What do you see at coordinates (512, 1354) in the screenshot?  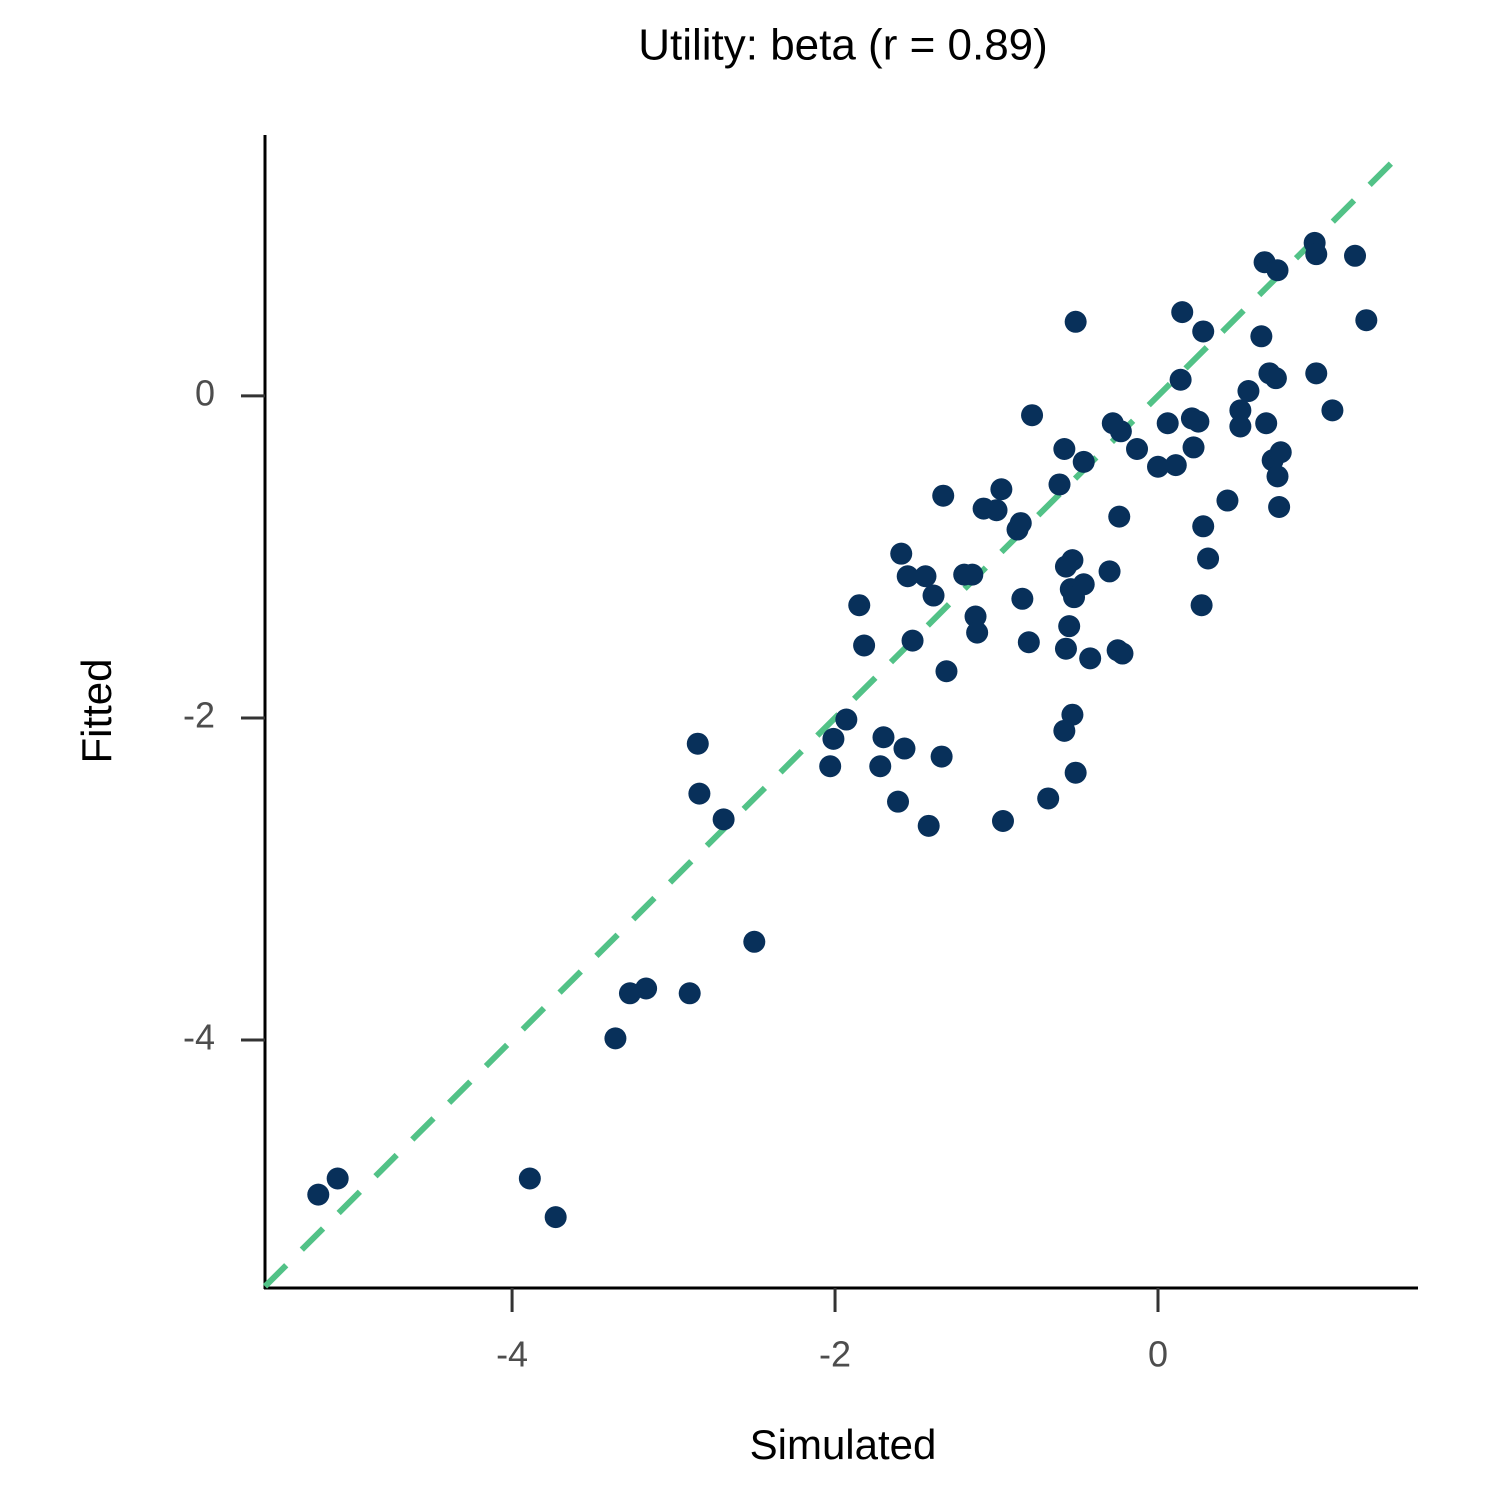 I see `x-tick-label: -4` at bounding box center [512, 1354].